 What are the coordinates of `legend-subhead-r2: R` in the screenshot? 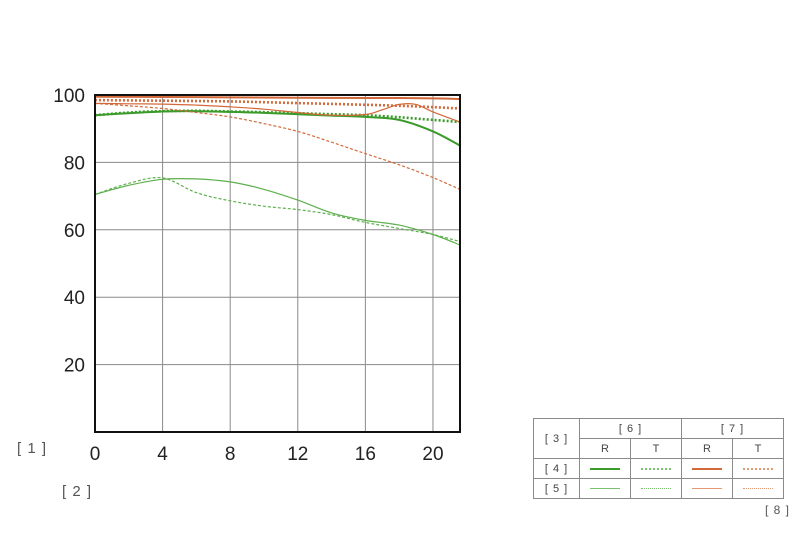 It's located at (707, 448).